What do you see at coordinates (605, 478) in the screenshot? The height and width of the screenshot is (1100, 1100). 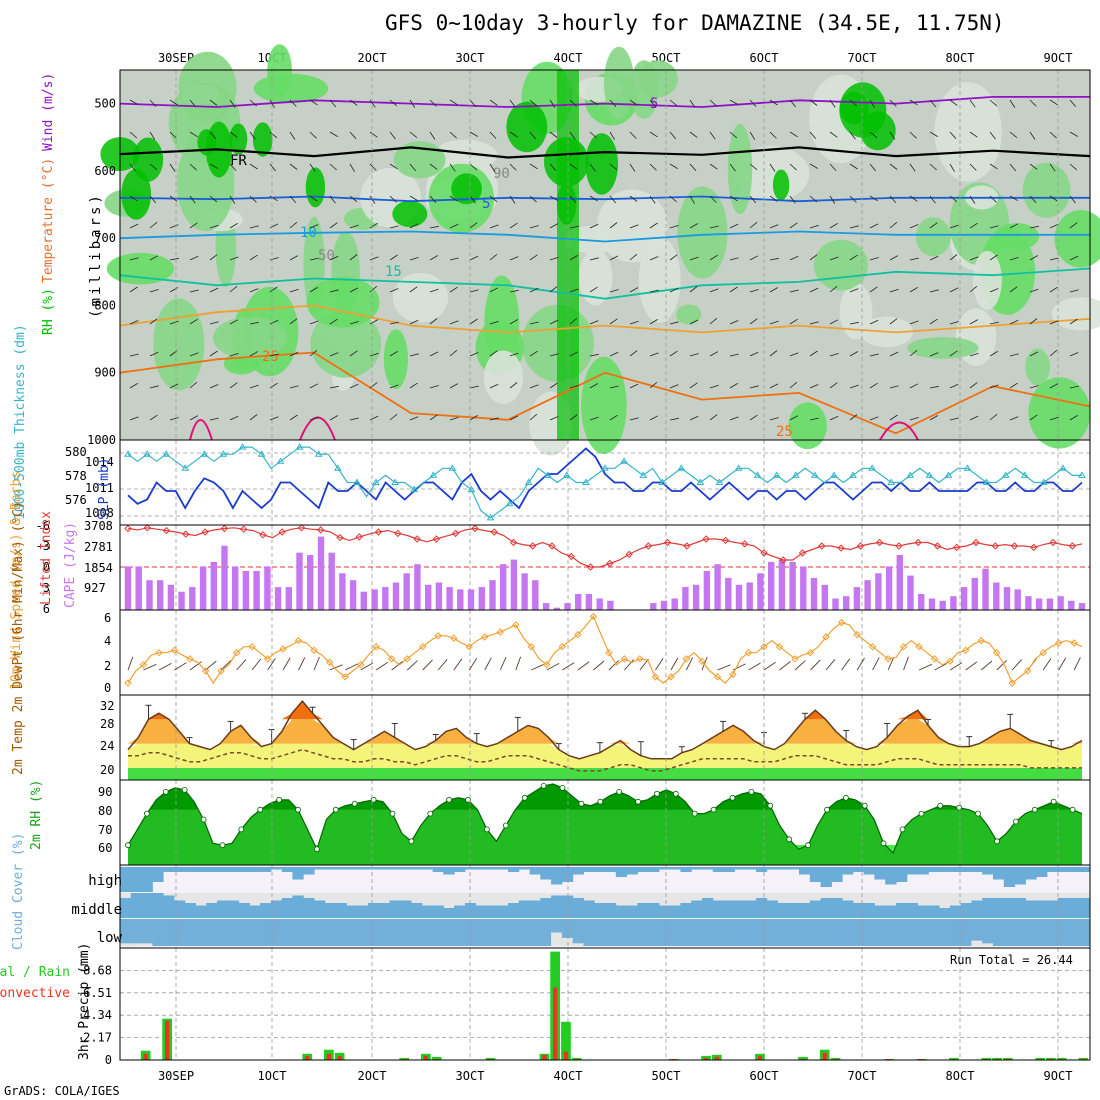 I see `slp-line` at bounding box center [605, 478].